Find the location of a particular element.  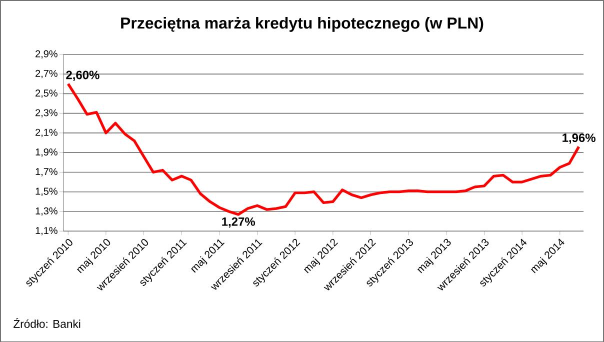

y-tick-label: 2,7% is located at coordinates (47, 74).